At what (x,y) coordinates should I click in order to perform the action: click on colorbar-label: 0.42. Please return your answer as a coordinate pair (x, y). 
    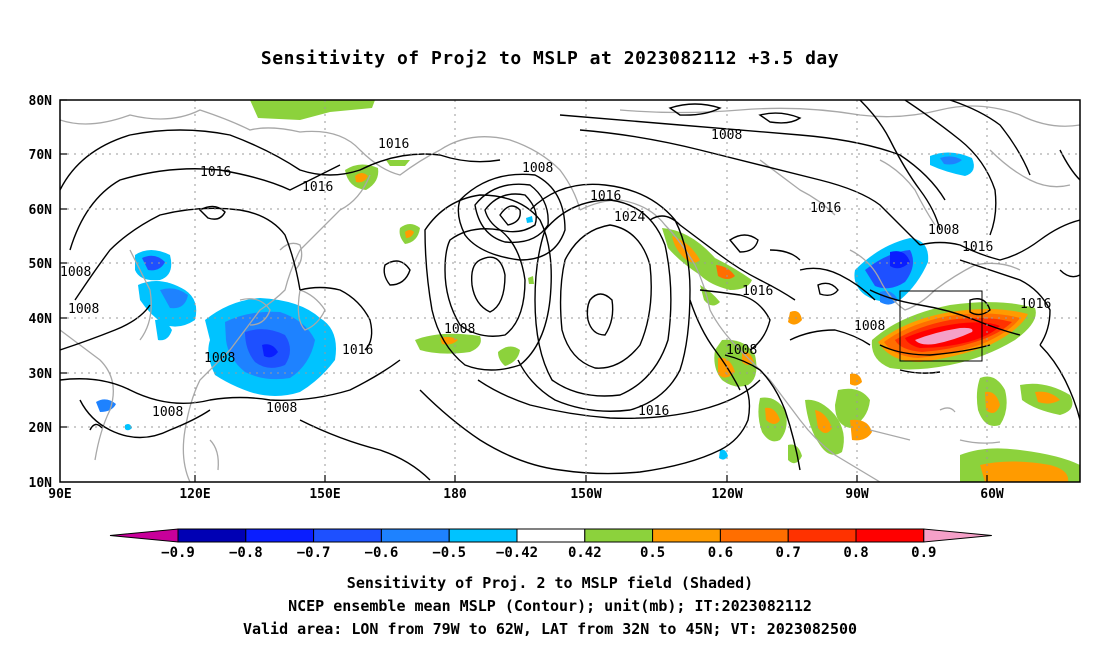
    Looking at the image, I should click on (585, 553).